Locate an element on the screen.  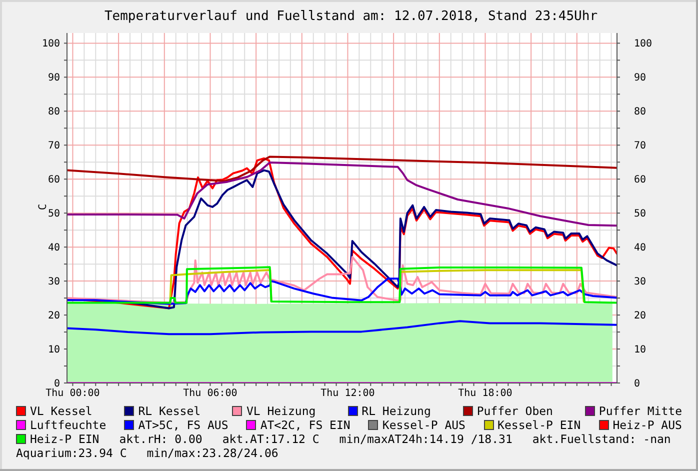
legend-label: VL Kessel is located at coordinates (61, 411).